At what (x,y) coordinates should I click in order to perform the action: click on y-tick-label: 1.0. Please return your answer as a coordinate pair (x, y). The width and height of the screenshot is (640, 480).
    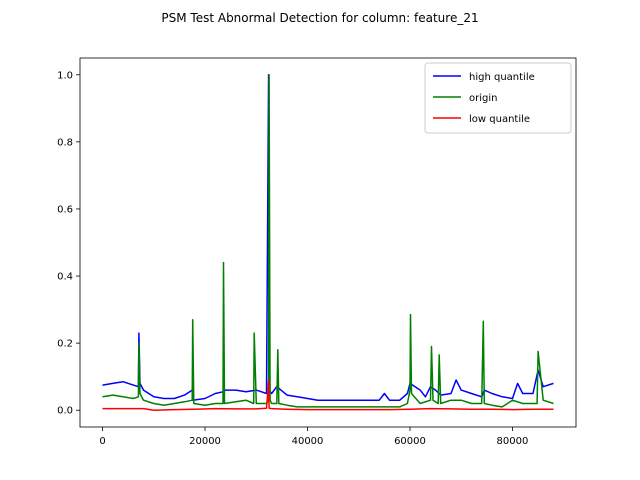
    Looking at the image, I should click on (65, 75).